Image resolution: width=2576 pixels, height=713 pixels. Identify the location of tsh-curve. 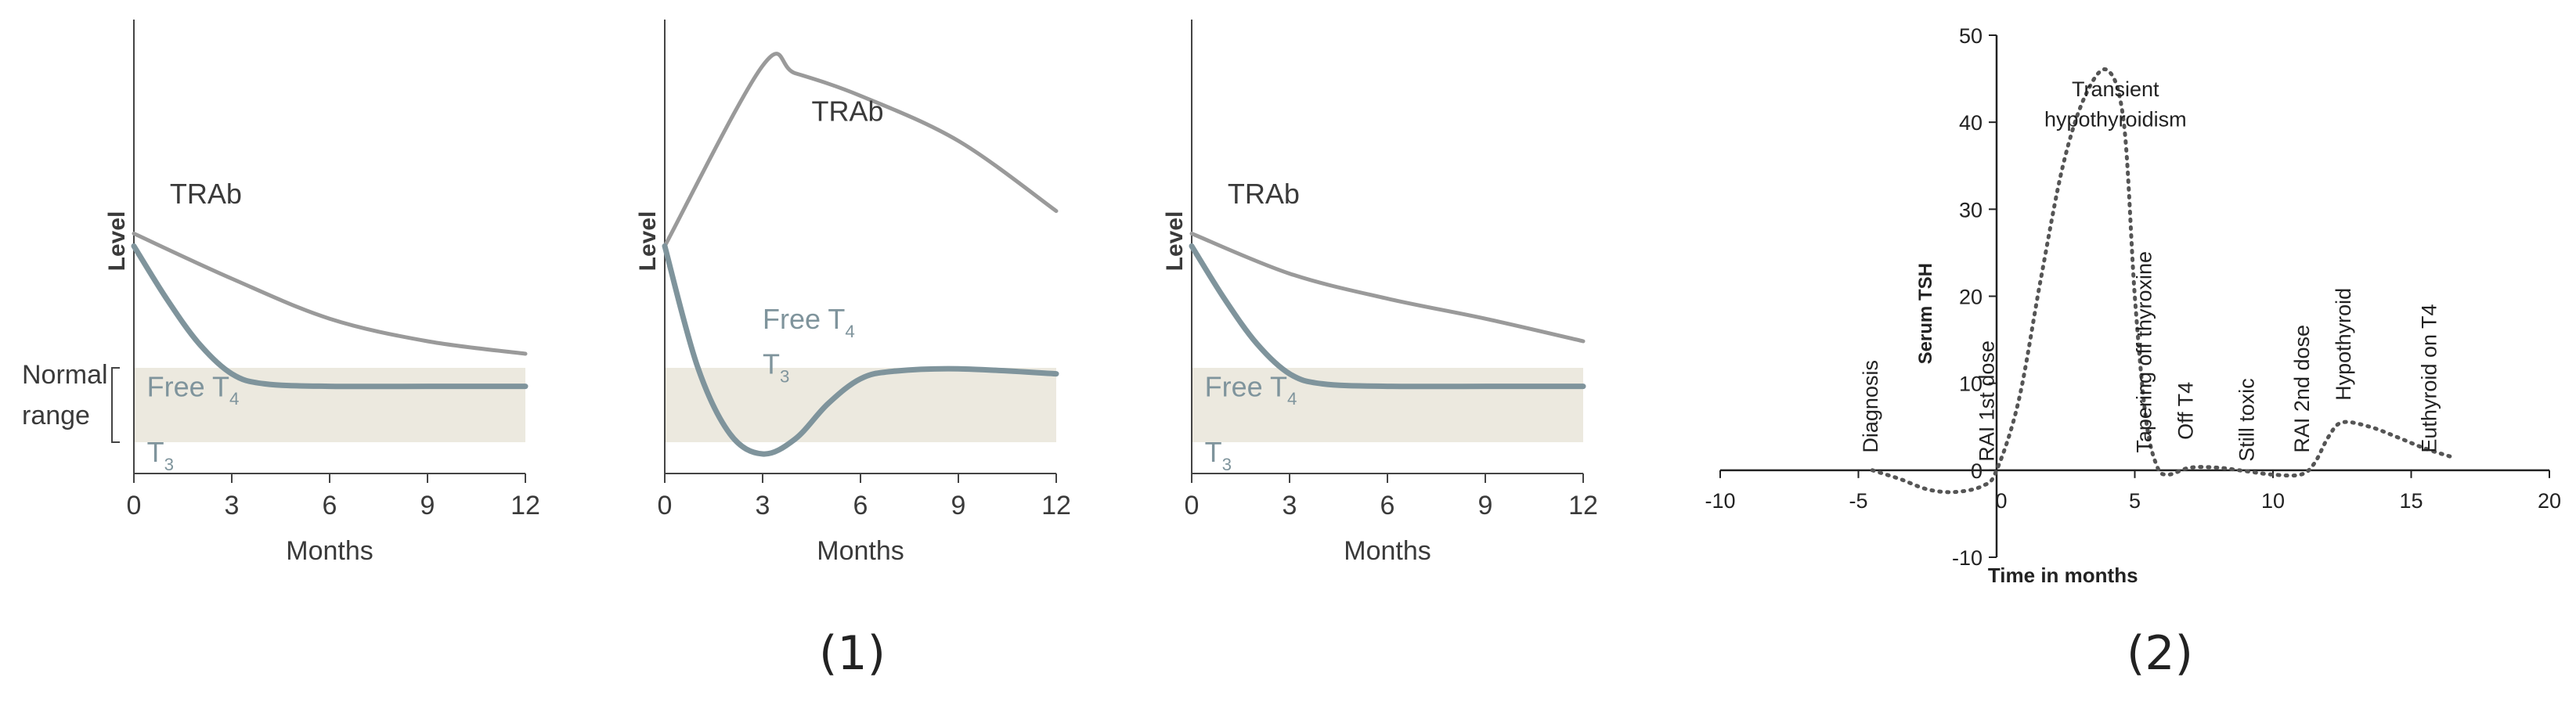
(2163, 281).